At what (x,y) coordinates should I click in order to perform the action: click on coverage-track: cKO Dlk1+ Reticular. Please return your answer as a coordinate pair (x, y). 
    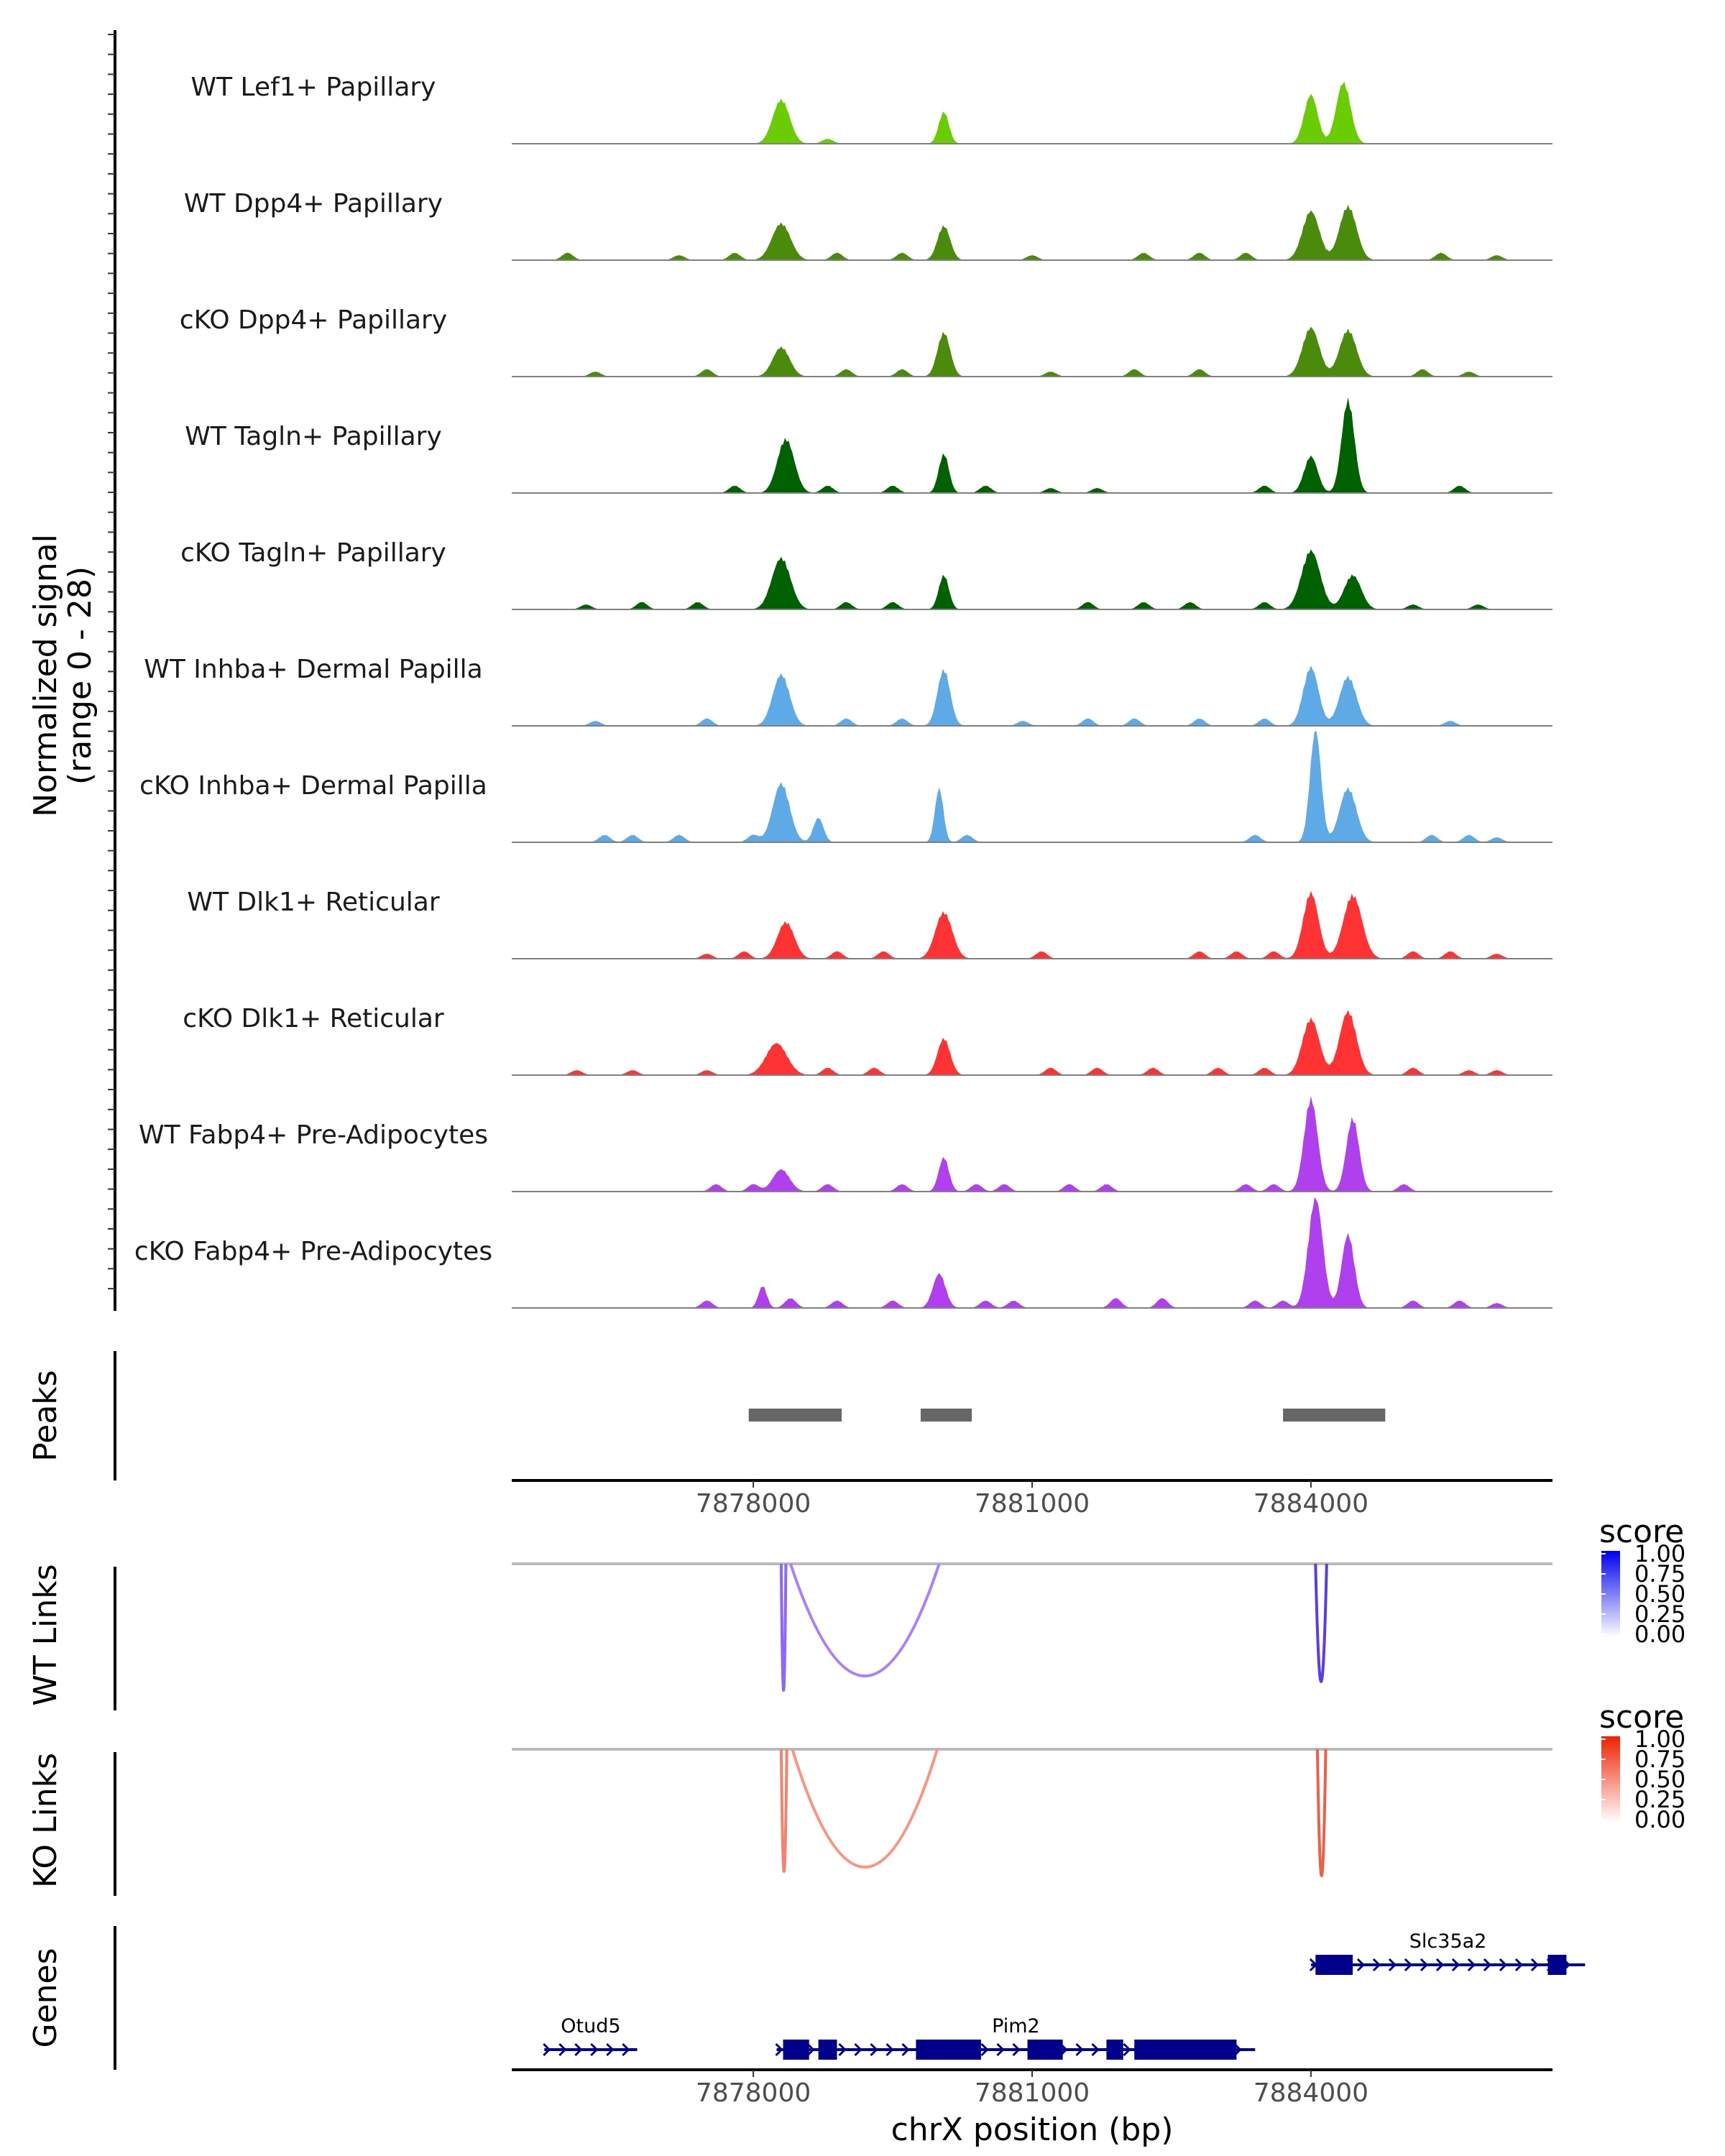
    Looking at the image, I should click on (867, 1040).